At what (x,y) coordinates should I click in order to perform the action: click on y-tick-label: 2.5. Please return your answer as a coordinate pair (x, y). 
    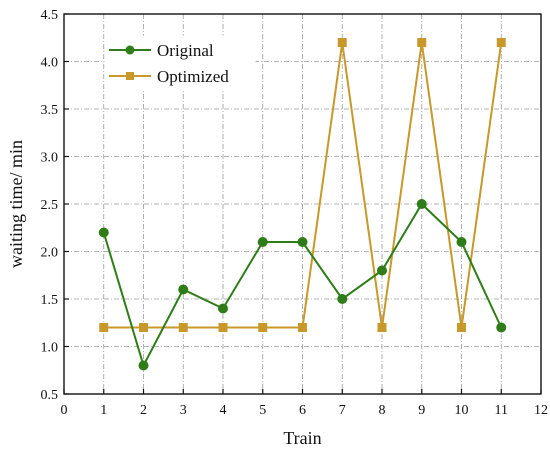
    Looking at the image, I should click on (50, 205).